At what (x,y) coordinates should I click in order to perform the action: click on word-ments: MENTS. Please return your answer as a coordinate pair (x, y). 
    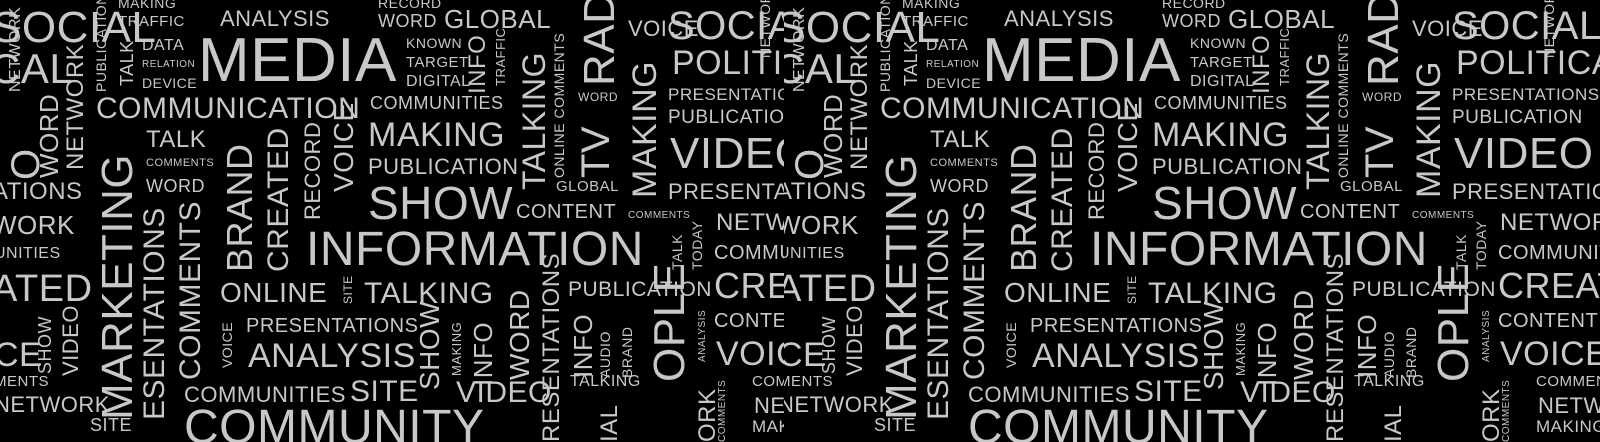
    Looking at the image, I should click on (808, 381).